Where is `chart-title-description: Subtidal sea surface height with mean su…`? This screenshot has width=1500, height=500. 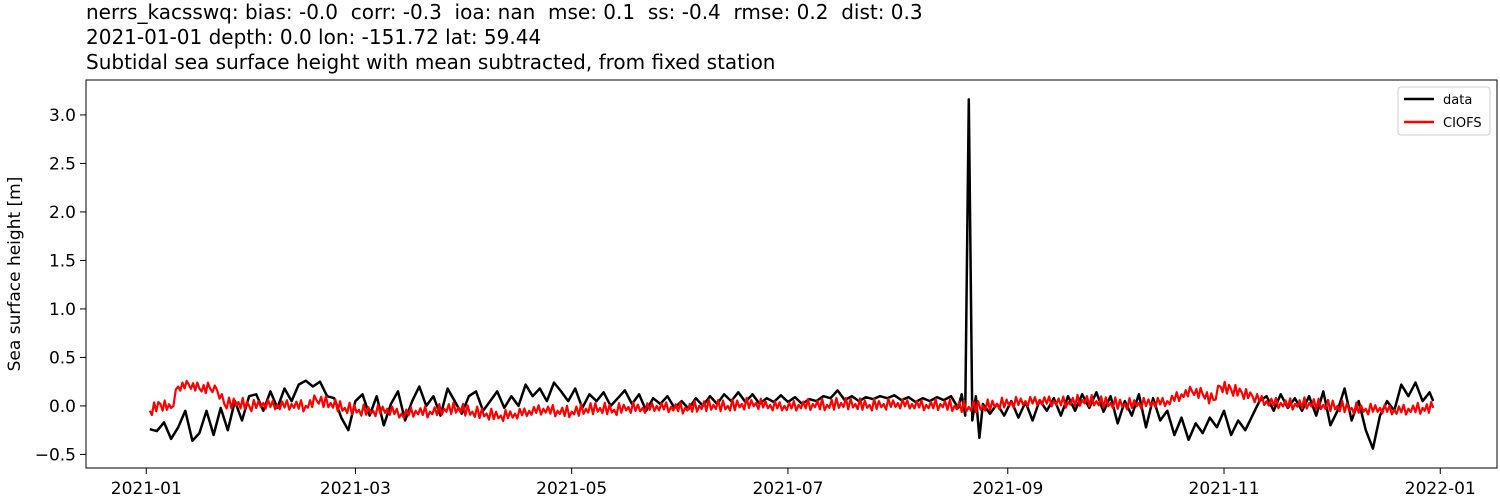
chart-title-description: Subtidal sea surface height with mean su… is located at coordinates (431, 62).